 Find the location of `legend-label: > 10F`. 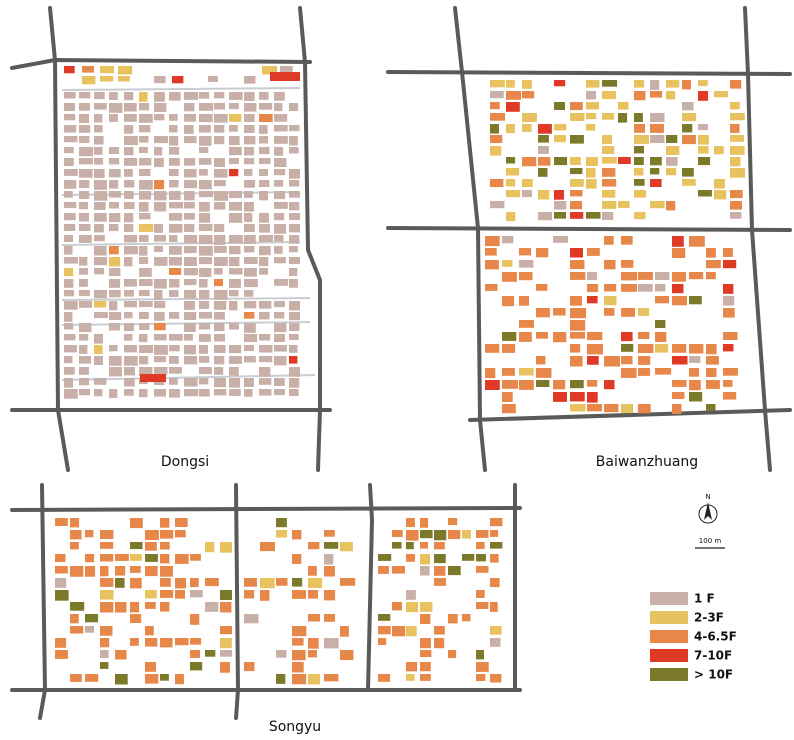

legend-label: > 10F is located at coordinates (713, 675).